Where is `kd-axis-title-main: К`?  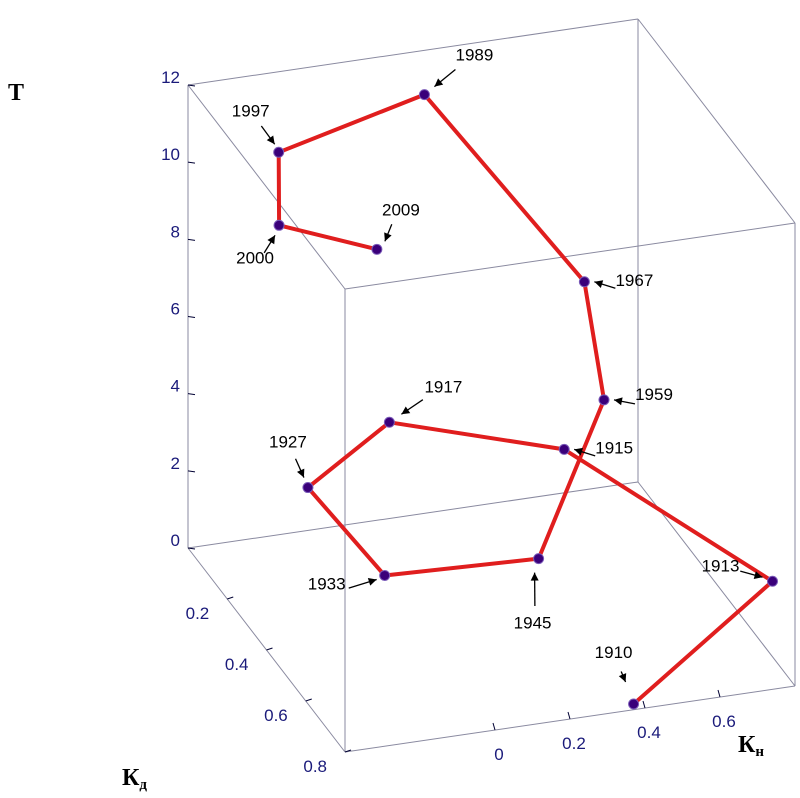 kd-axis-title-main: К is located at coordinates (131, 778).